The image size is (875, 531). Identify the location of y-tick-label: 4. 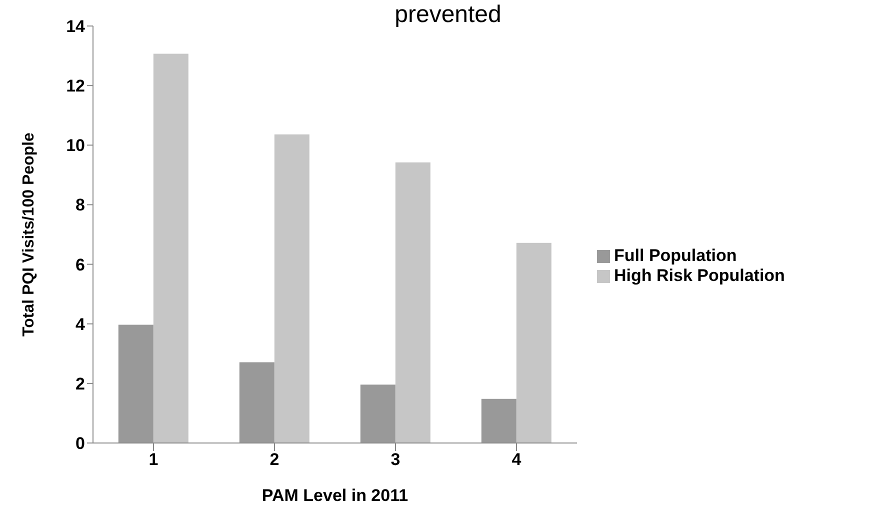
(81, 324).